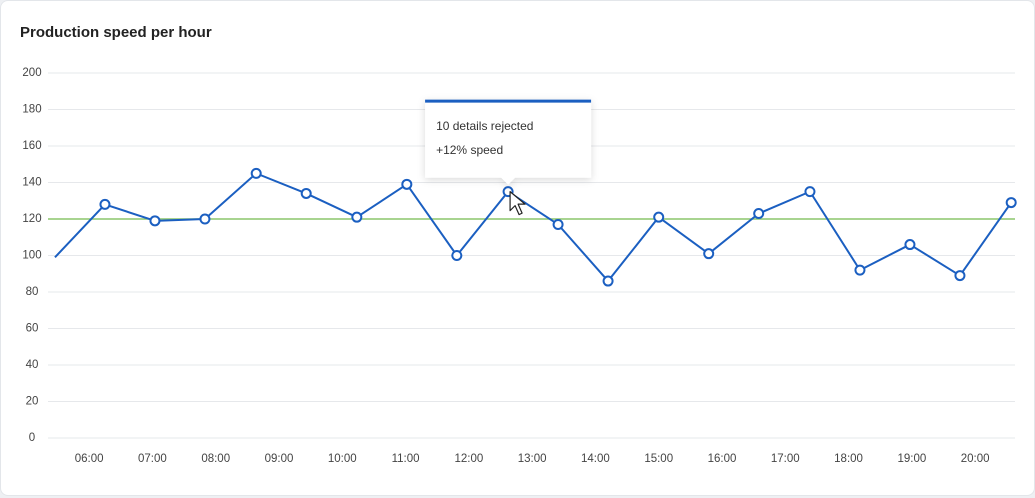 The image size is (1035, 498). Describe the element at coordinates (31, 146) in the screenshot. I see `y-tick-label: 160` at that location.